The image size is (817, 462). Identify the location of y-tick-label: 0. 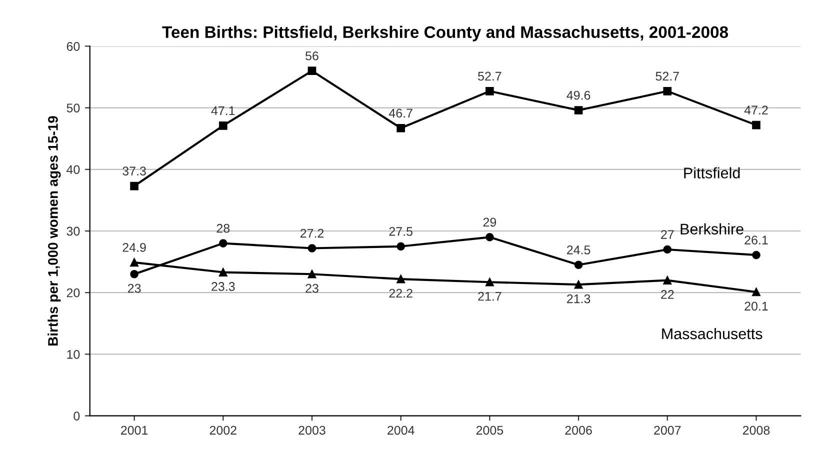
(77, 416).